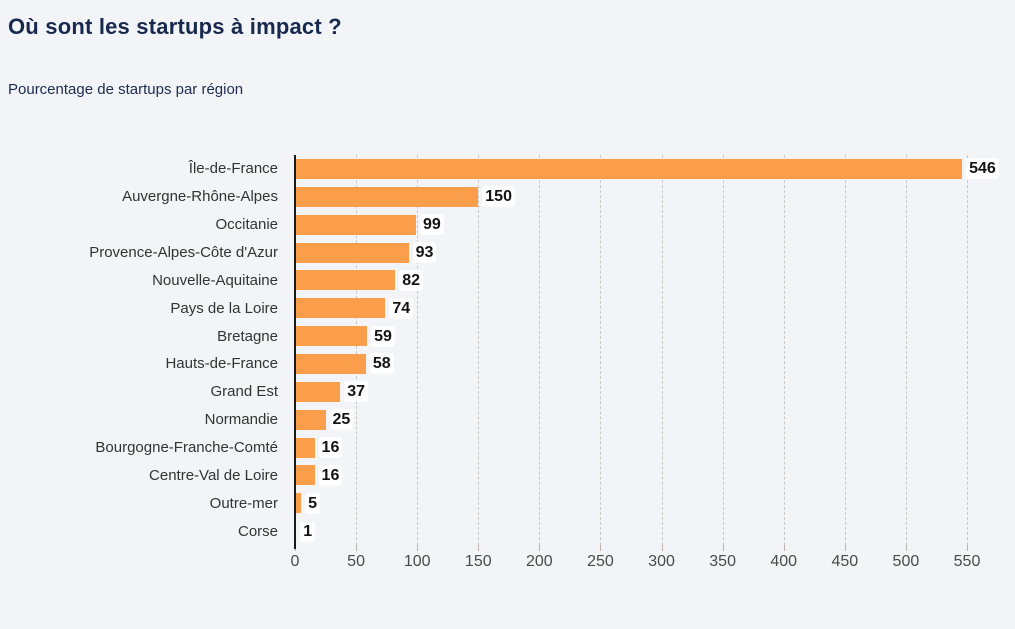  What do you see at coordinates (631, 336) in the screenshot?
I see `bar-row: 59` at bounding box center [631, 336].